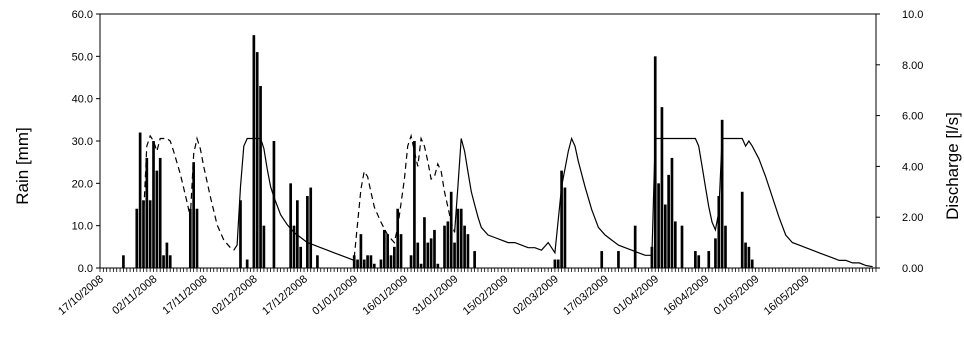 The width and height of the screenshot is (964, 339). Describe the element at coordinates (82, 227) in the screenshot. I see `left-tick-label: 10.0` at that location.